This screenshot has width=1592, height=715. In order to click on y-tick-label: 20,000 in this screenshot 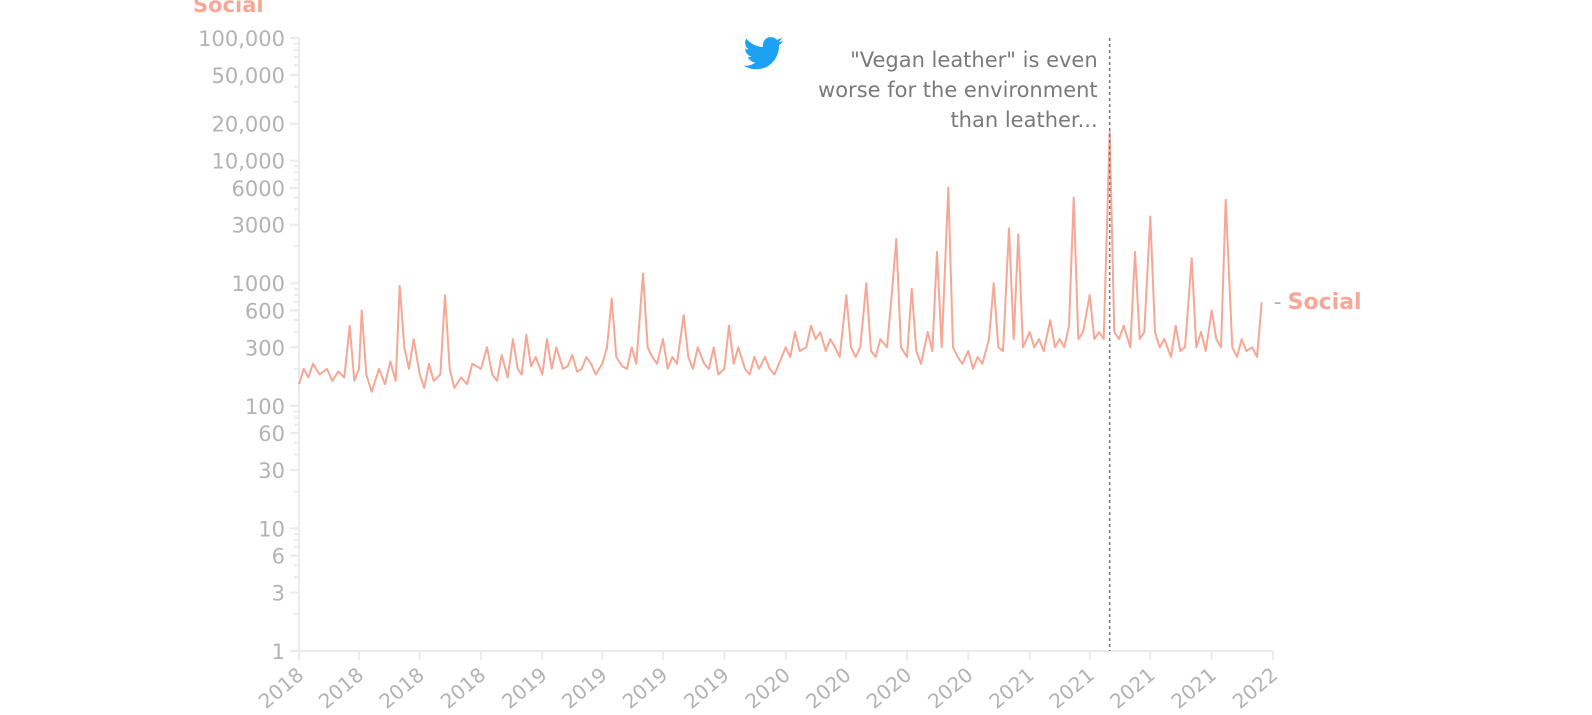, I will do `click(248, 125)`.